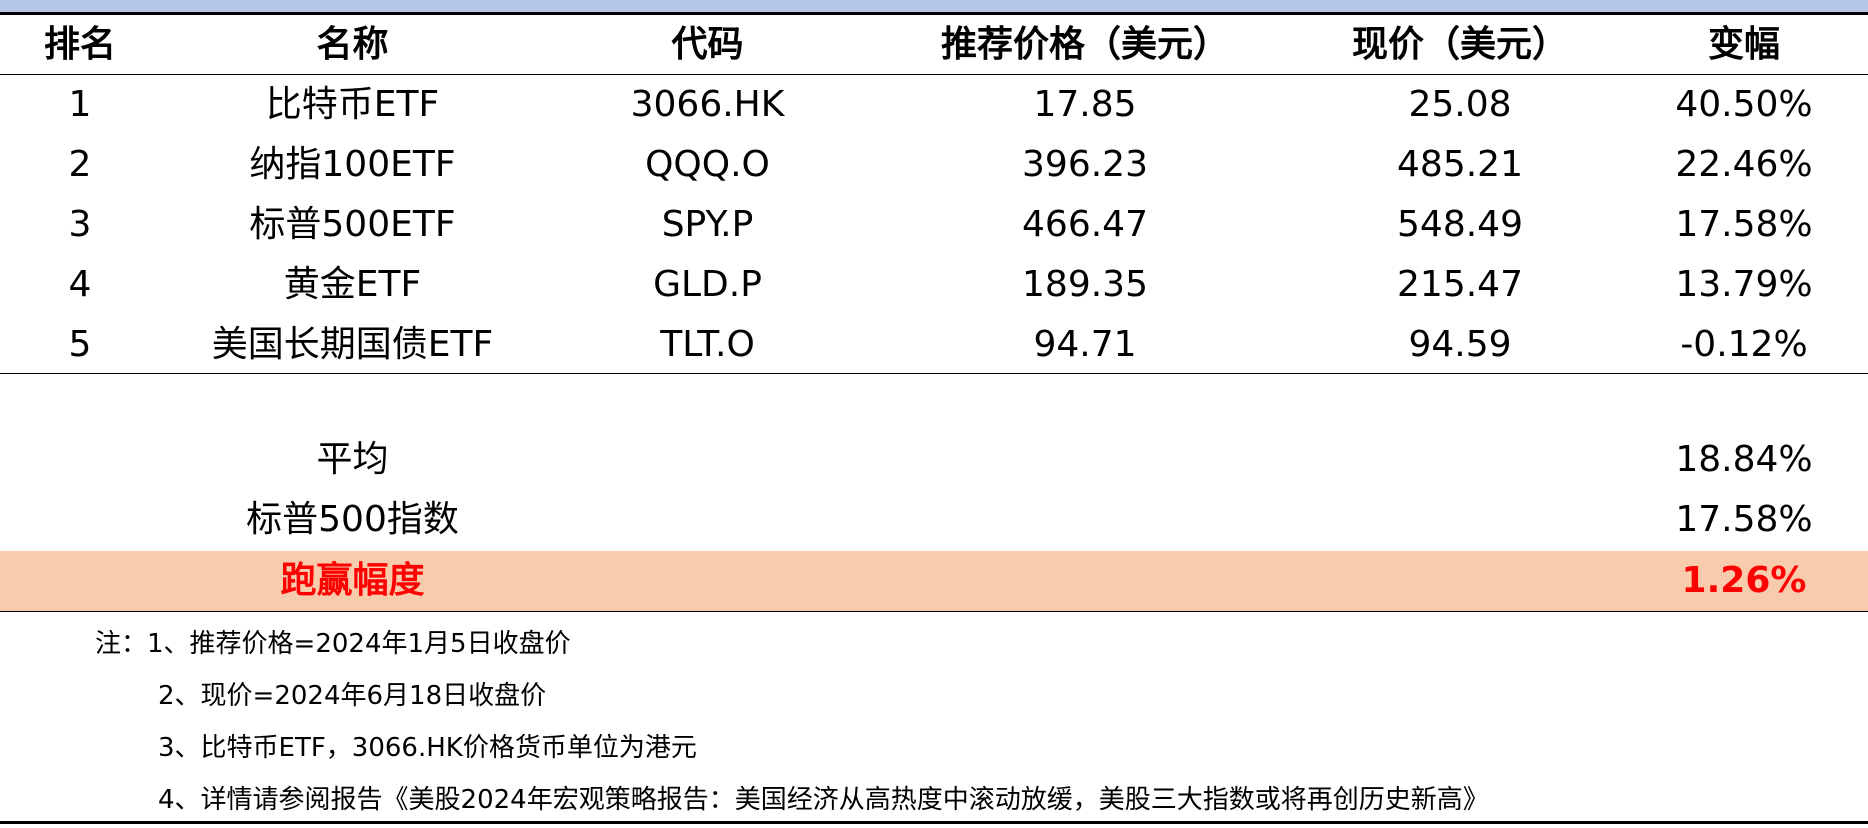 The height and width of the screenshot is (828, 1868). What do you see at coordinates (707, 164) in the screenshot?
I see `code-cell: QQQ.O` at bounding box center [707, 164].